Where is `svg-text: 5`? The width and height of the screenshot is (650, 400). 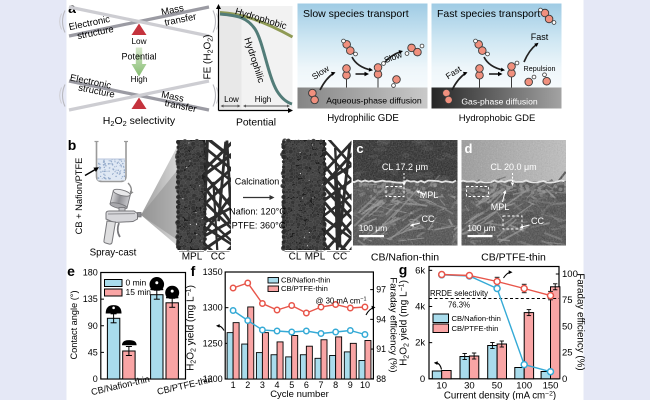
svg-text: 5 is located at coordinates (291, 385).